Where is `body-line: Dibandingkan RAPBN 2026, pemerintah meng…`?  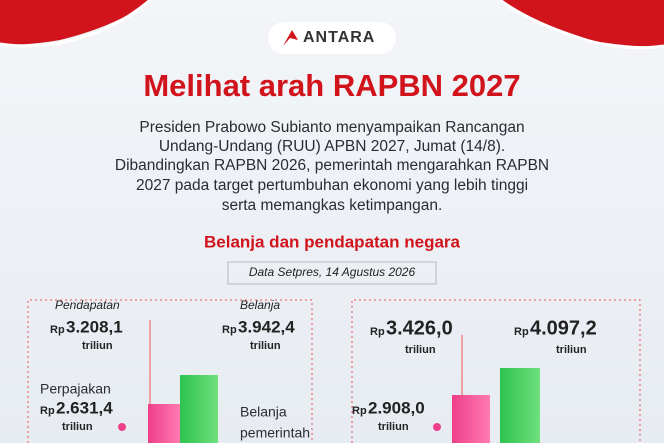
body-line: Dibandingkan RAPBN 2026, pemerintah meng… is located at coordinates (332, 165).